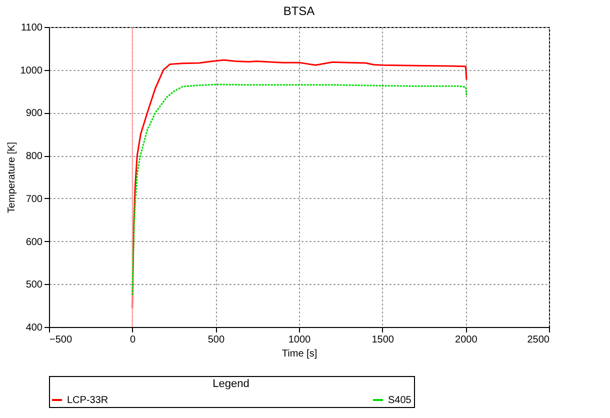  Describe the element at coordinates (383, 340) in the screenshot. I see `x-tick-label: 1500` at that location.